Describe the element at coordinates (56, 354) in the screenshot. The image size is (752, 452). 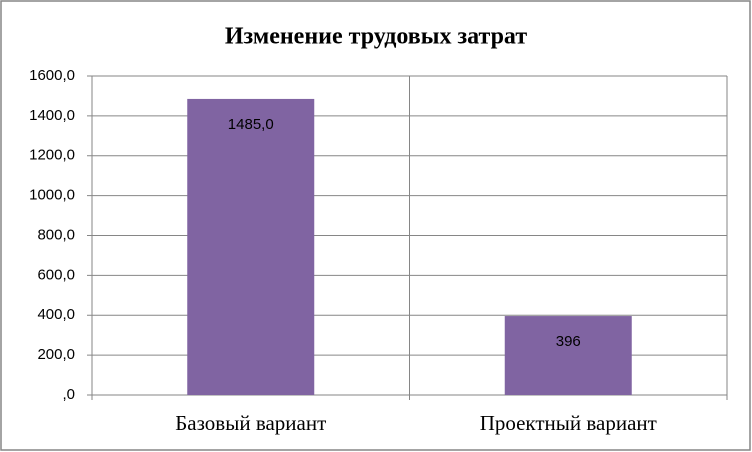
I see `y-tick-label: 200,0` at that location.